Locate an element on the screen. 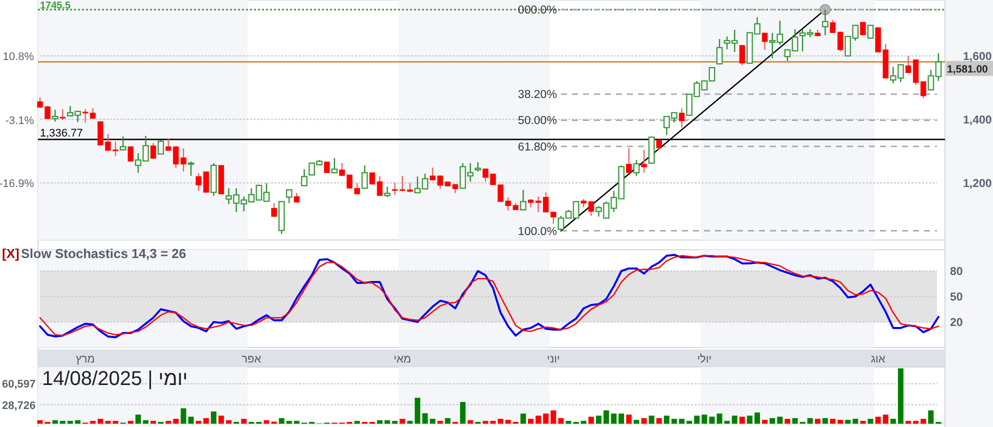  y2-tick-label: 10.8% is located at coordinates (18, 56).